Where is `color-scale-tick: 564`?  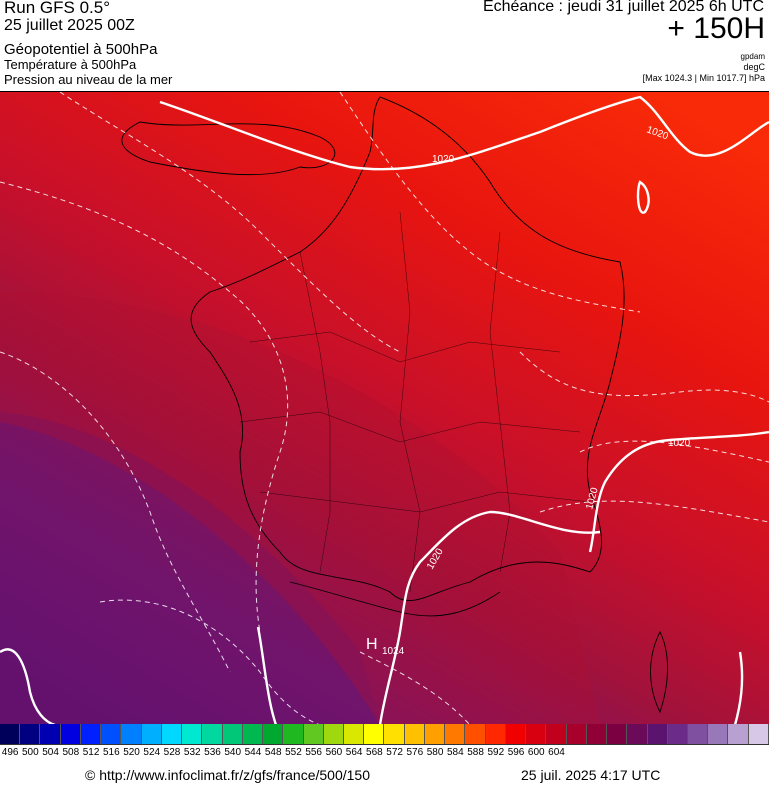
color-scale-tick: 564 is located at coordinates (354, 752).